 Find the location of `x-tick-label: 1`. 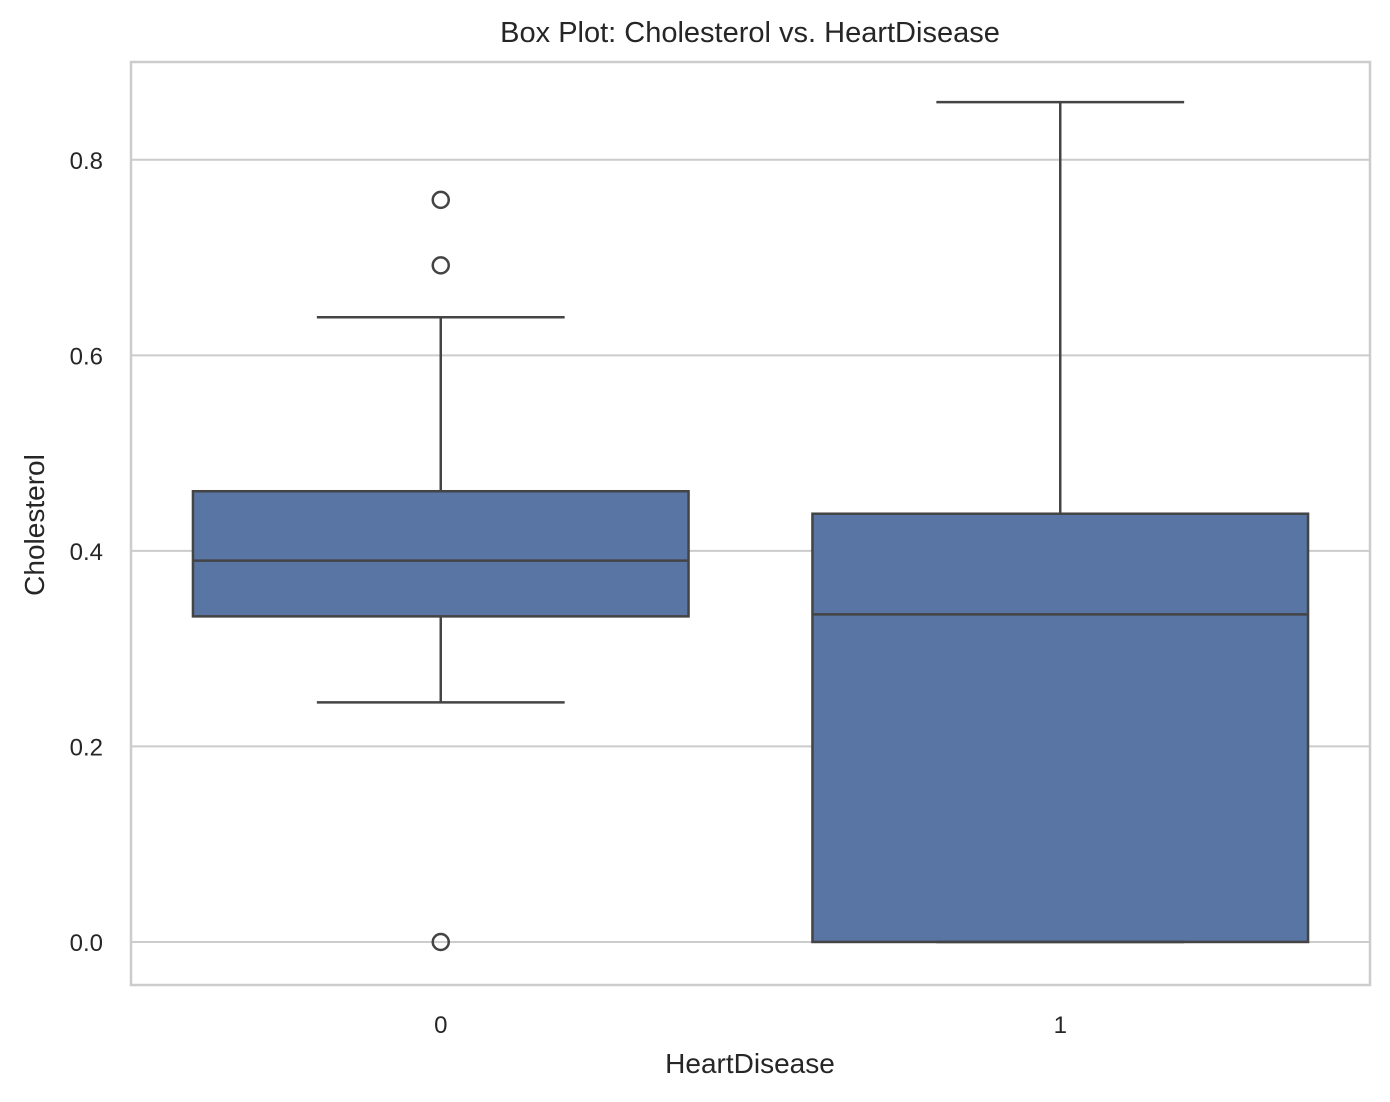

x-tick-label: 1 is located at coordinates (1060, 1025).